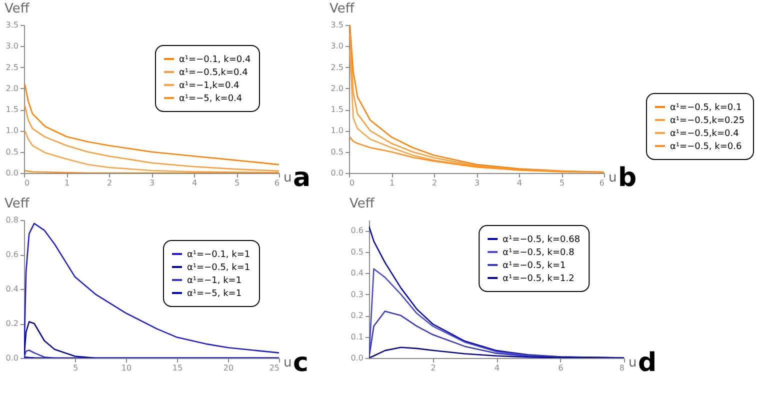 This screenshot has width=771, height=407. What do you see at coordinates (300, 363) in the screenshot?
I see `text: c` at bounding box center [300, 363].